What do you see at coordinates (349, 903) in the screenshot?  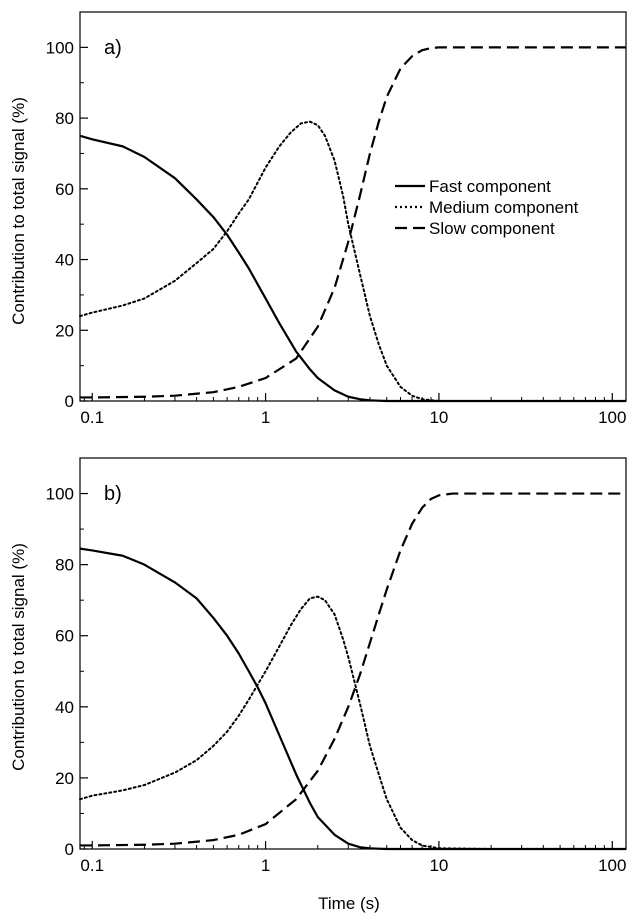 I see `x-axis-title: Time (s)` at bounding box center [349, 903].